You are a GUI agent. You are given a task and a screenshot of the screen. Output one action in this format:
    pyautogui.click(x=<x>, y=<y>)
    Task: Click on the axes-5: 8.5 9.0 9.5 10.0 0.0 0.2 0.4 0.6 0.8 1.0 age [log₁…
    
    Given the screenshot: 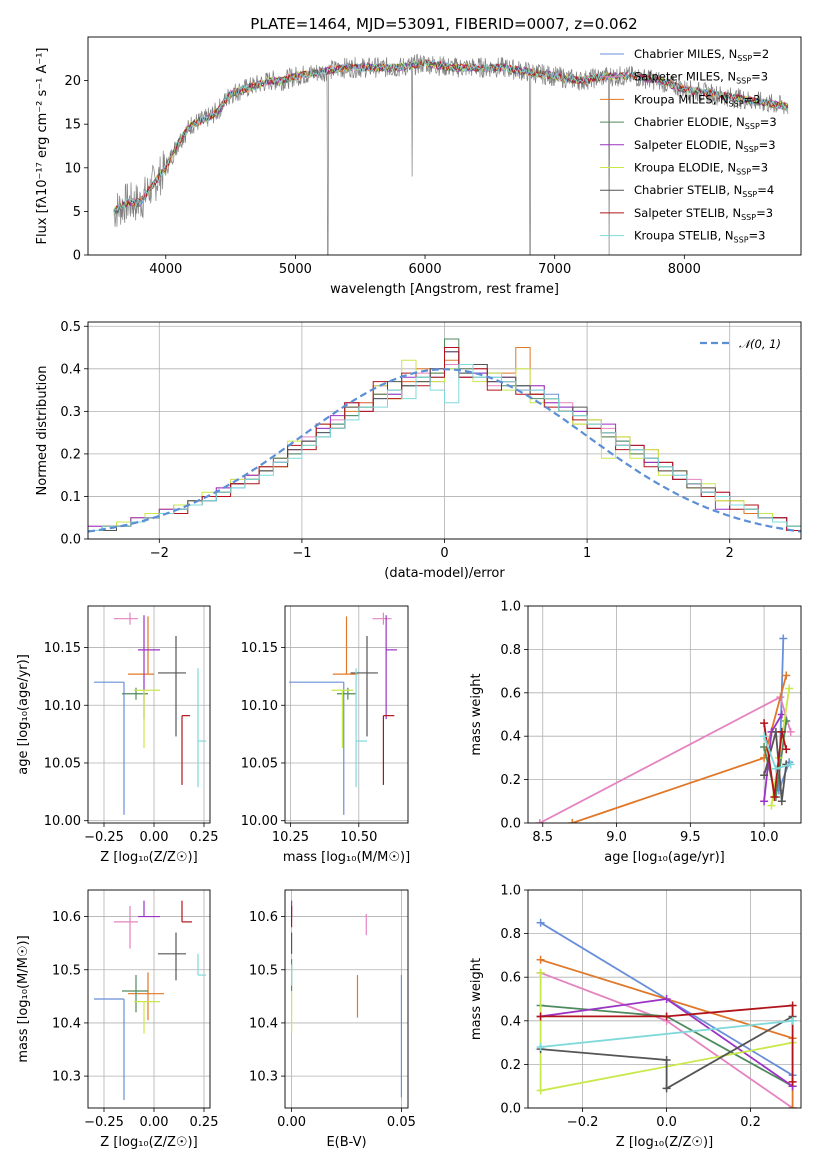 What is the action you would take?
    pyautogui.click(x=635, y=732)
    